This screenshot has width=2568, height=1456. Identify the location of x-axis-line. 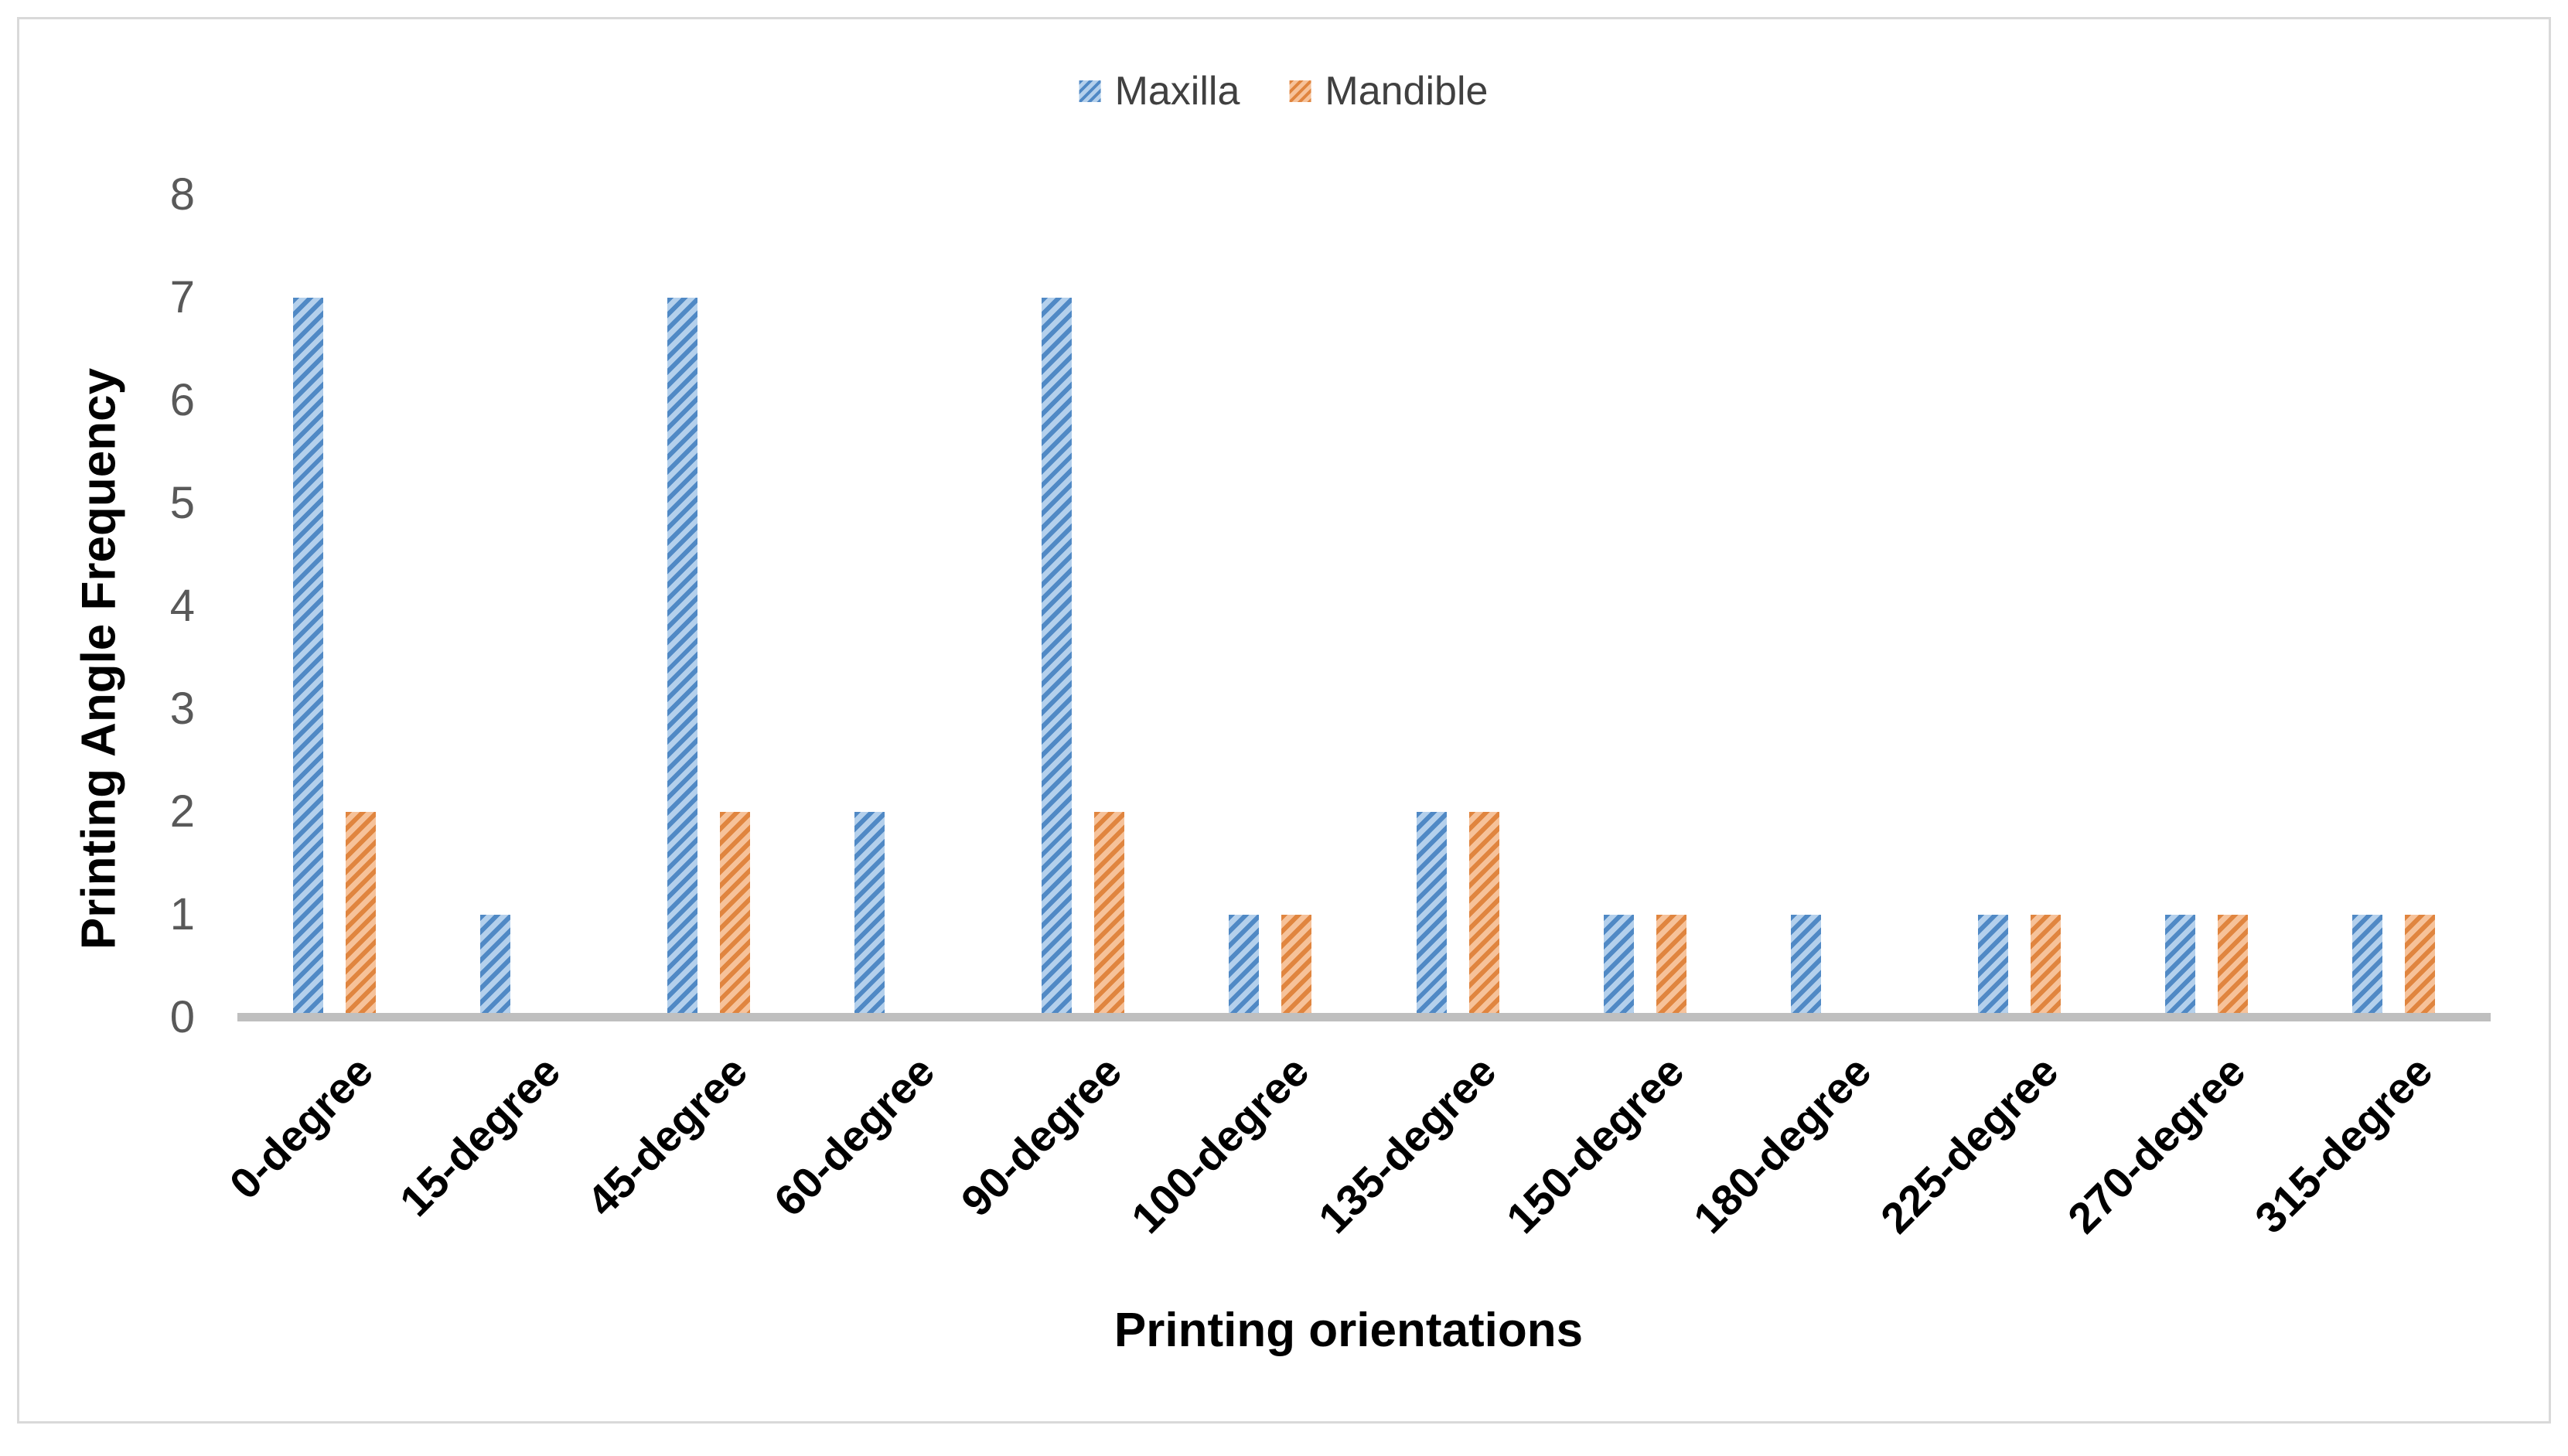
(1364, 1017).